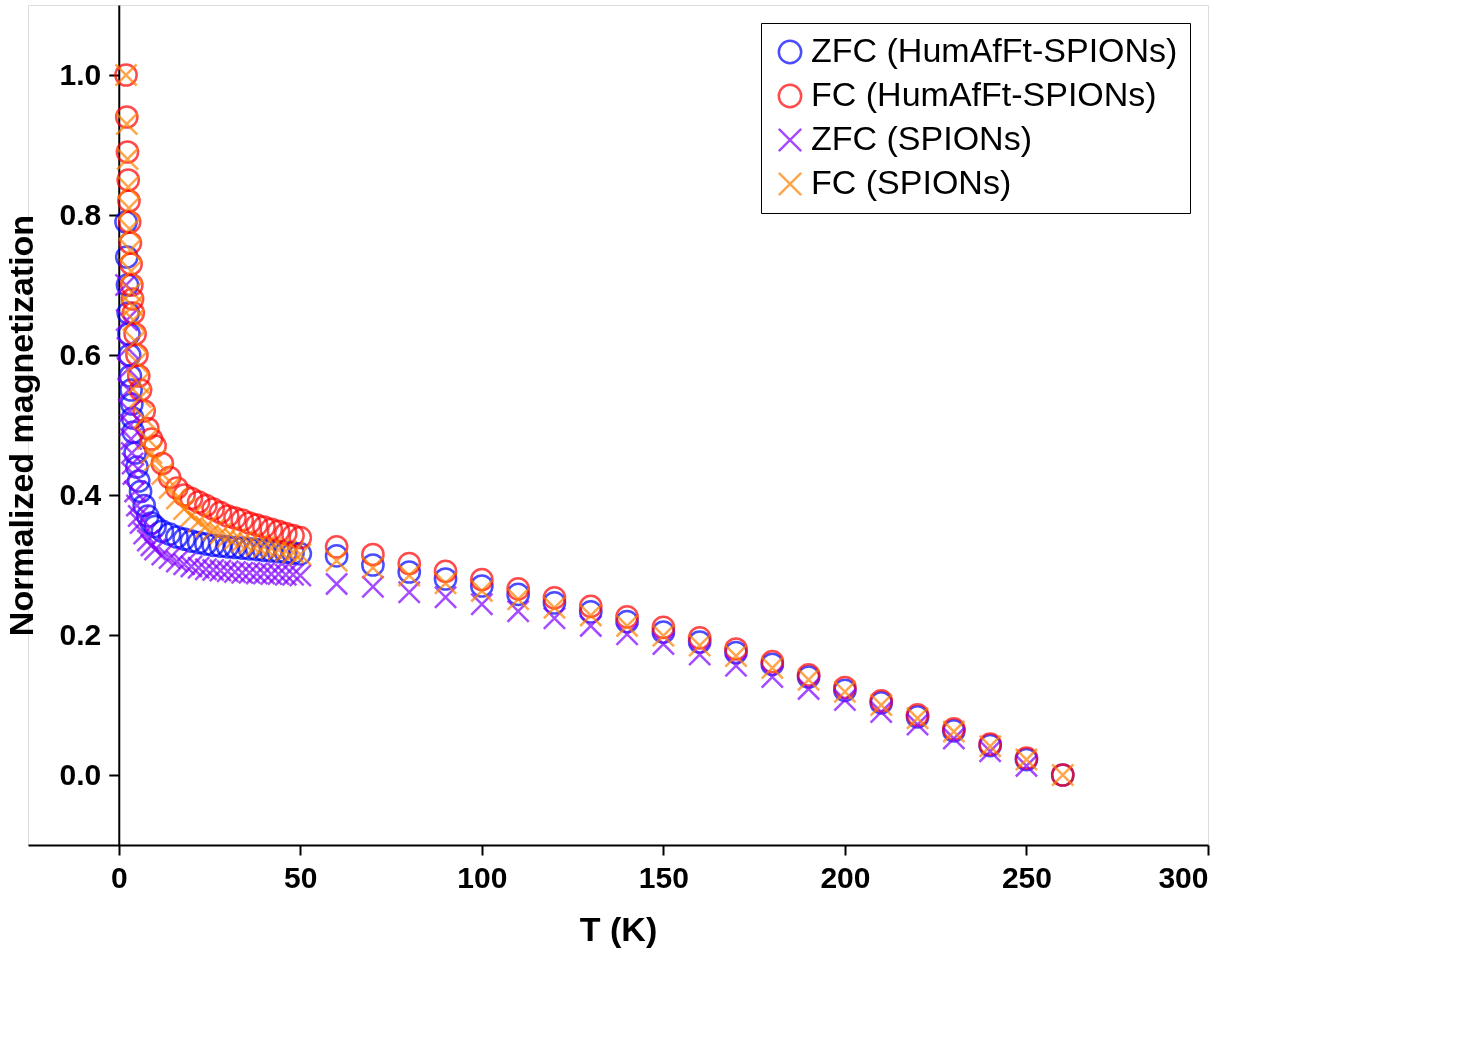 The height and width of the screenshot is (1050, 1483). Describe the element at coordinates (80, 634) in the screenshot. I see `y-tick-label: 0.2` at that location.